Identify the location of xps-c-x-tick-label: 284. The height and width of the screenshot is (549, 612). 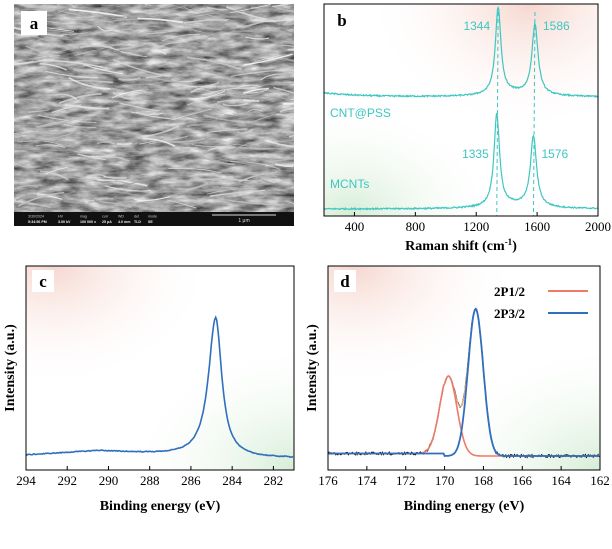
(232, 480).